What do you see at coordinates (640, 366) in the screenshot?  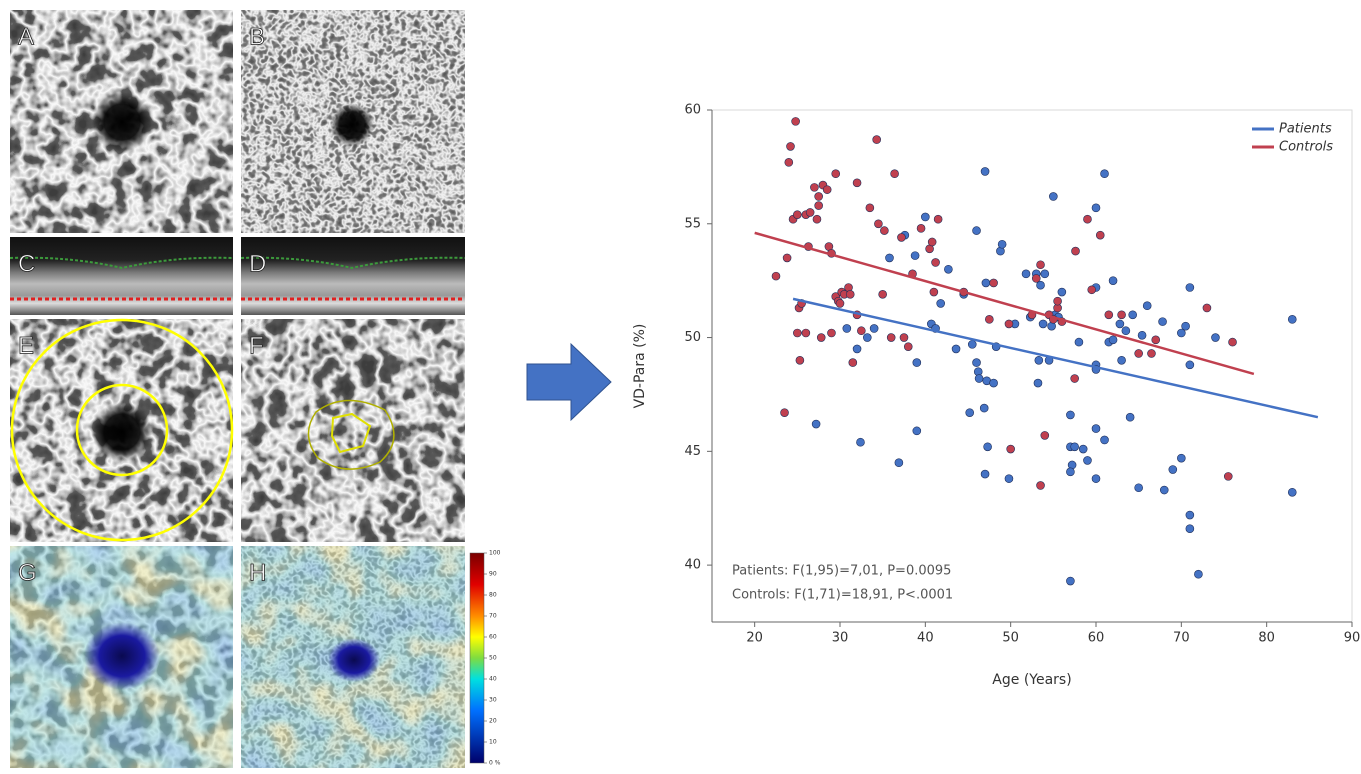 I see `y-axis-title: VD-Para (%)` at bounding box center [640, 366].